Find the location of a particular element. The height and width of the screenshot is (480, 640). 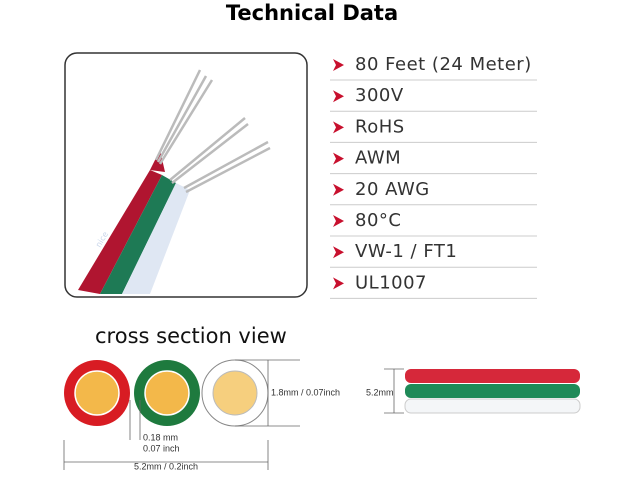

cross-section-diagram is located at coordinates (181, 414).